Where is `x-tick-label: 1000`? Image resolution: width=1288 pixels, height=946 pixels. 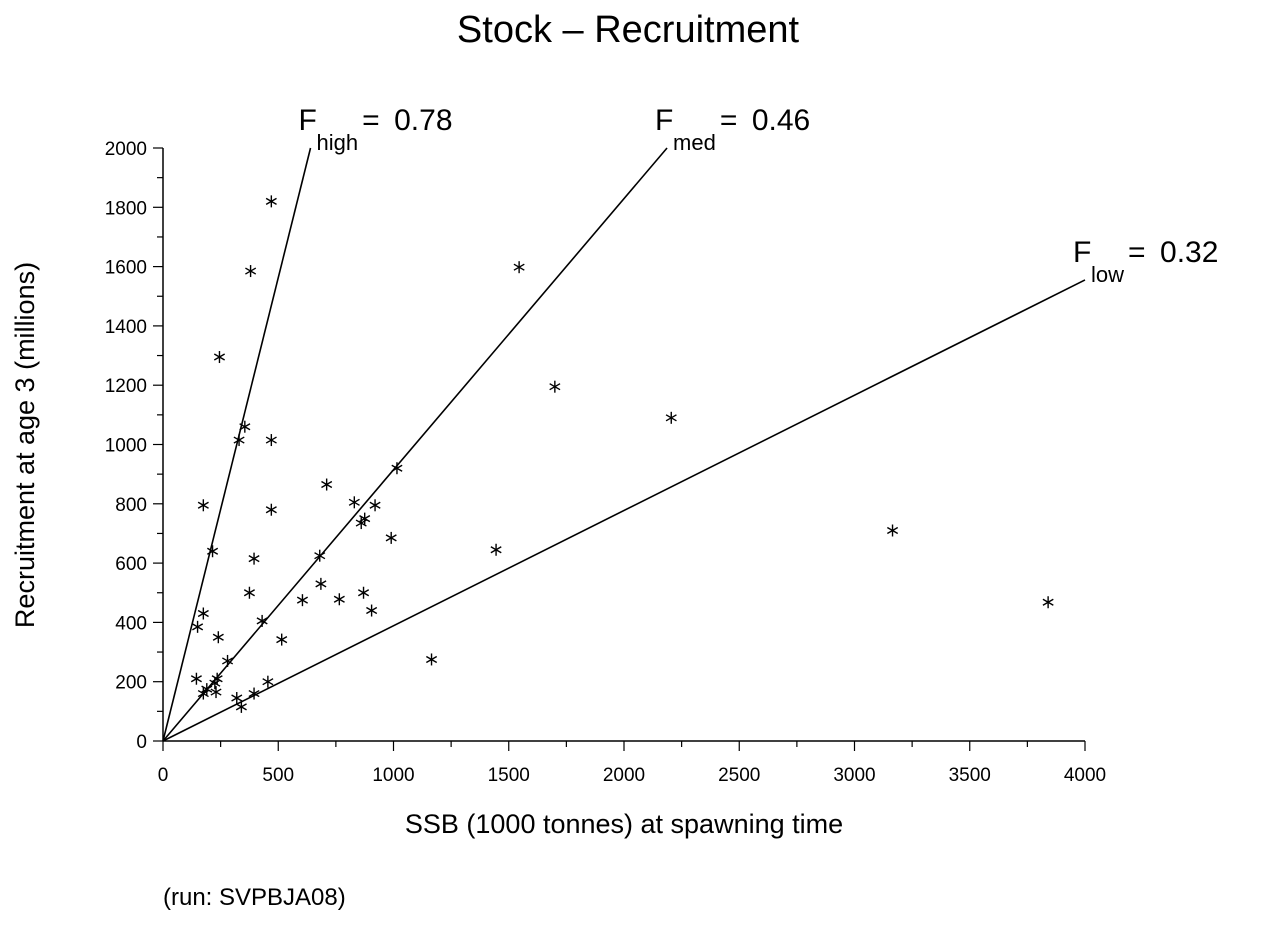 x-tick-label: 1000 is located at coordinates (393, 775).